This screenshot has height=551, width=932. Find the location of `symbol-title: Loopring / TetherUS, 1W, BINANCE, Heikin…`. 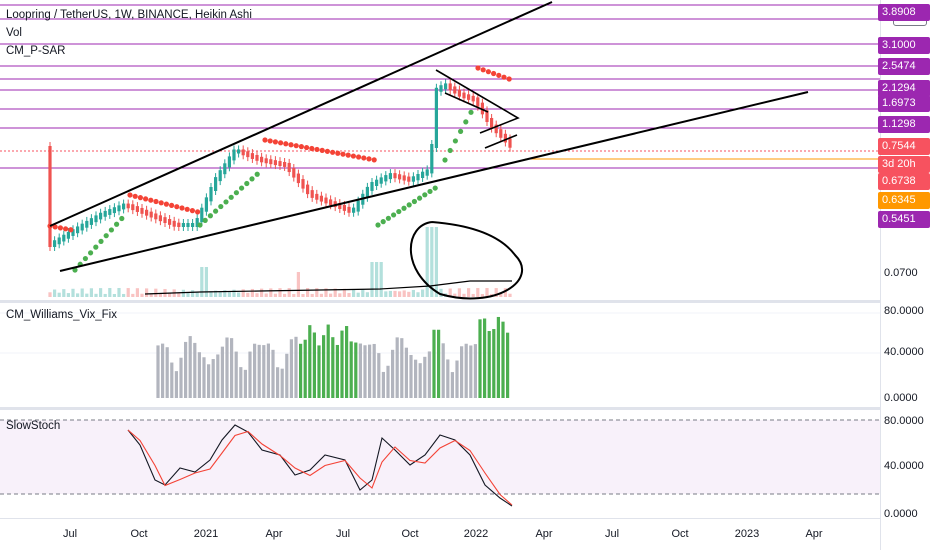

symbol-title: Loopring / TetherUS, 1W, BINANCE, Heikin… is located at coordinates (129, 15).